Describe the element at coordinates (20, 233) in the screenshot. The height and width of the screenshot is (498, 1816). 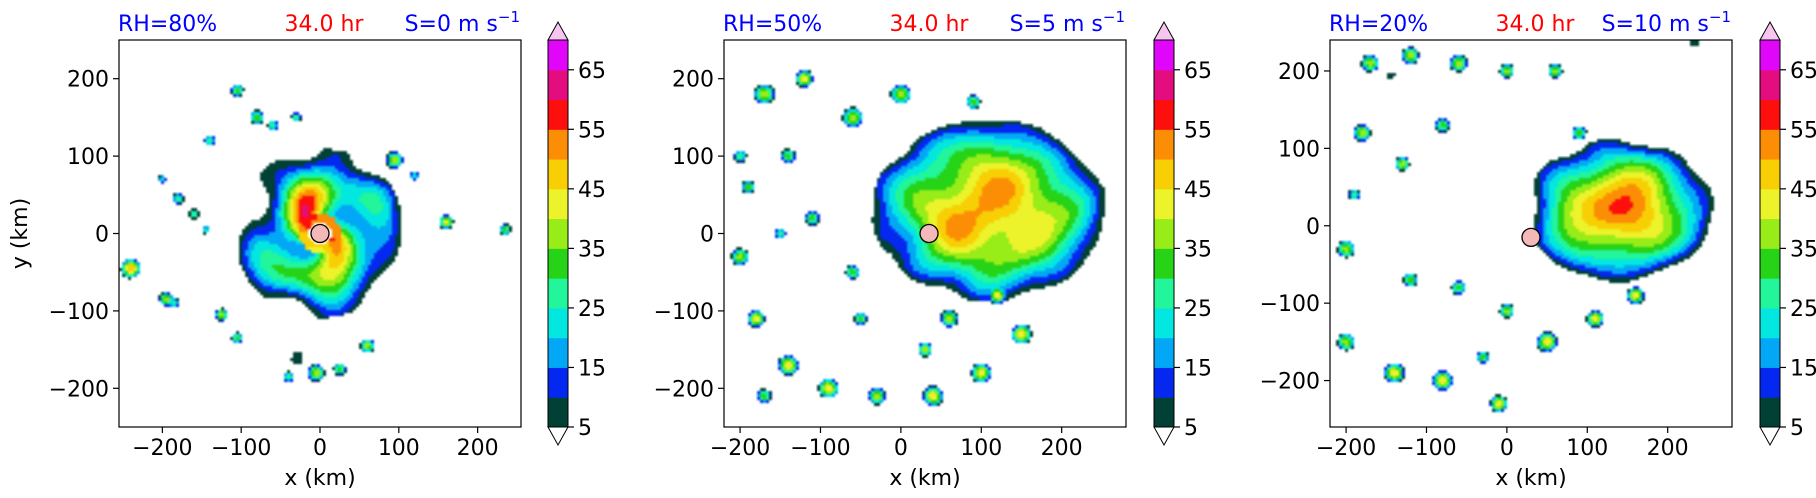
I see `y-axis-label: y (km)` at that location.